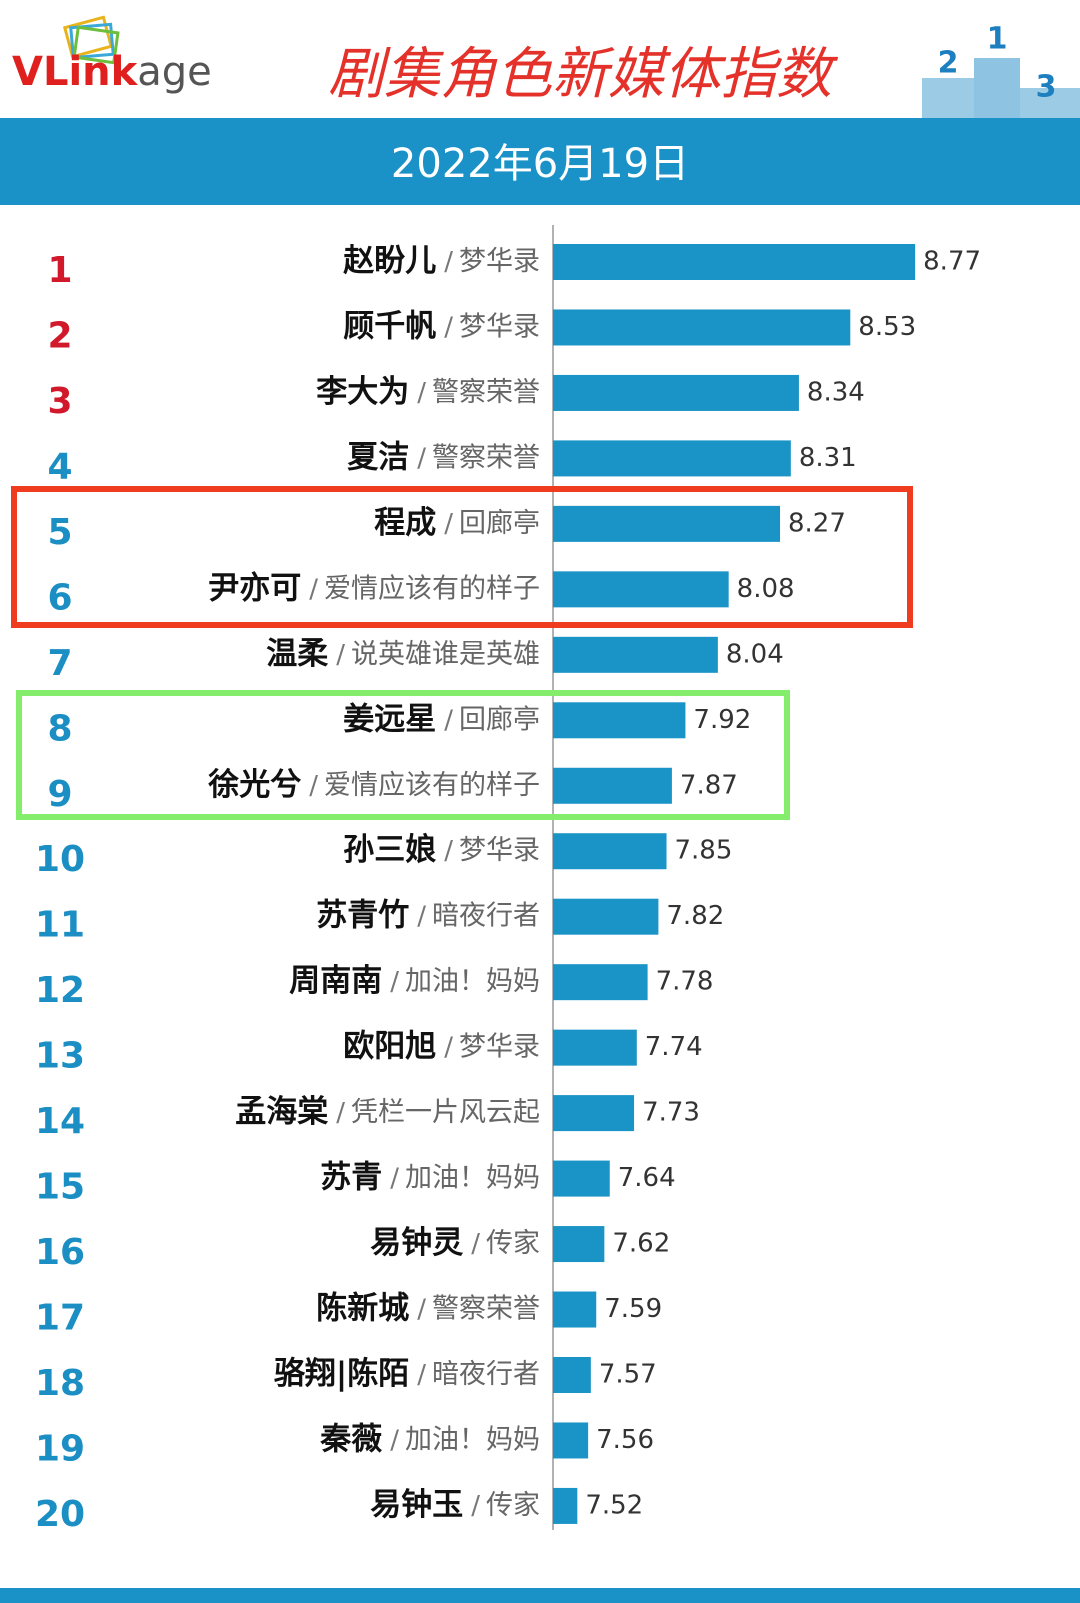  What do you see at coordinates (407, 1373) in the screenshot?
I see `row-label: 骆翔|陈陌 / 暗夜行者` at bounding box center [407, 1373].